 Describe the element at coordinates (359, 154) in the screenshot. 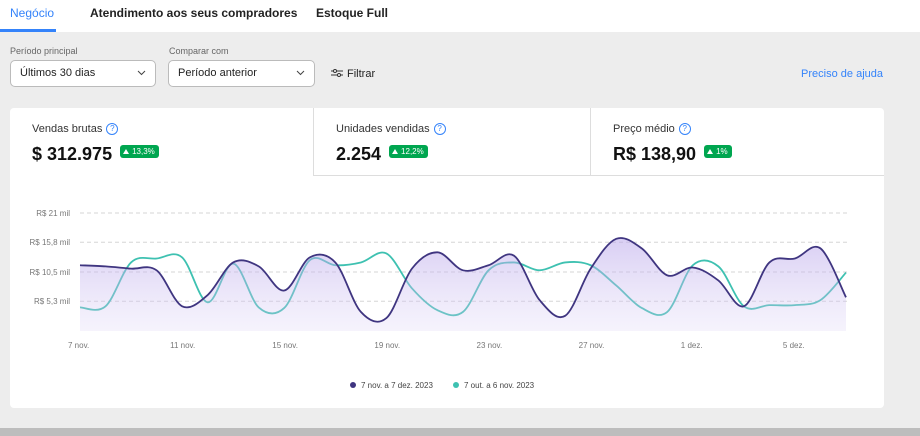

I see `kpi-value: 2.254` at that location.